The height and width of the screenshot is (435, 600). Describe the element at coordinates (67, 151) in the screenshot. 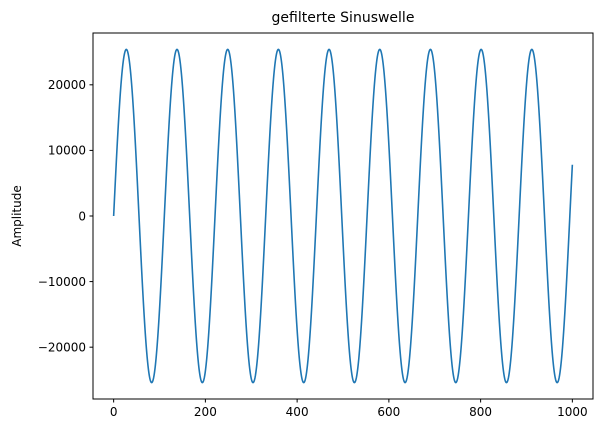

I see `y-tick-label: 10000` at that location.